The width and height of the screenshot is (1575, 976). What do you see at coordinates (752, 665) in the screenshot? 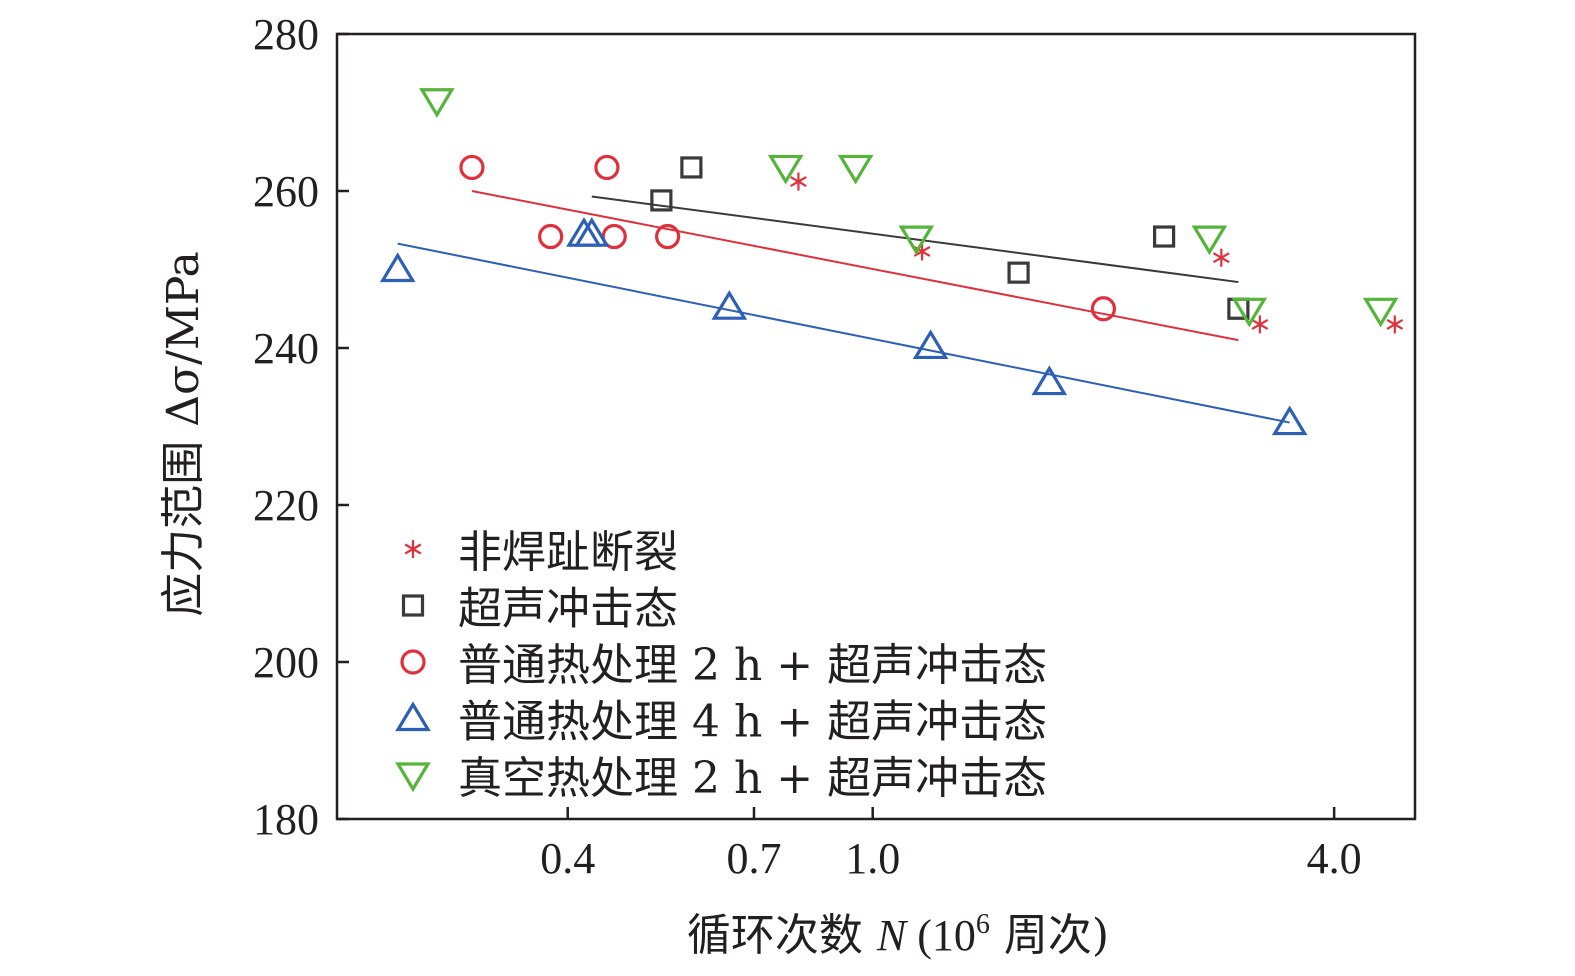
I see `legend-label: 普通热处理 2 h + 超声冲击态` at bounding box center [752, 665].